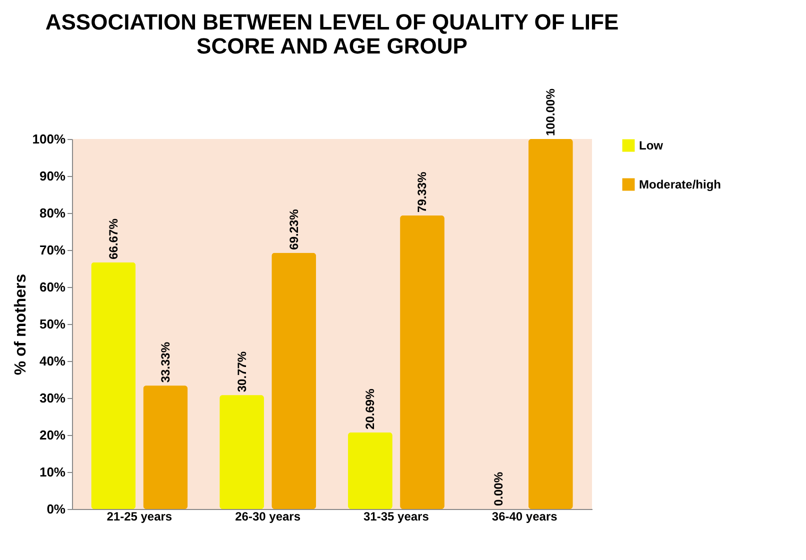 The height and width of the screenshot is (560, 806). Describe the element at coordinates (113, 239) in the screenshot. I see `data-label: 66.67%` at that location.